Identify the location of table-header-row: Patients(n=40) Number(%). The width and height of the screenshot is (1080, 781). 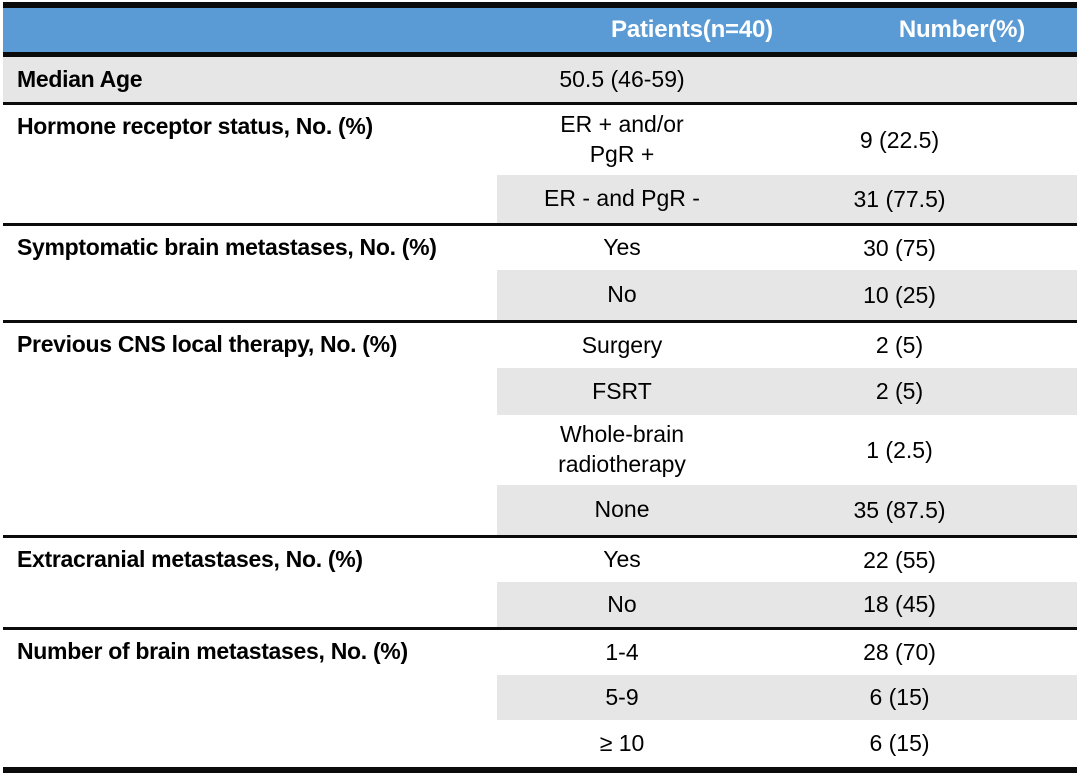
(540, 32).